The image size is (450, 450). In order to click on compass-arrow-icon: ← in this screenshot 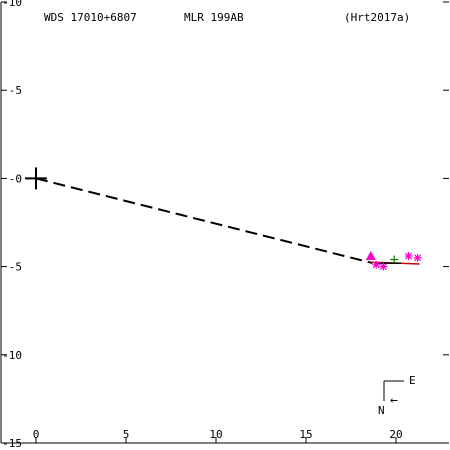, I will do `click(394, 400)`.